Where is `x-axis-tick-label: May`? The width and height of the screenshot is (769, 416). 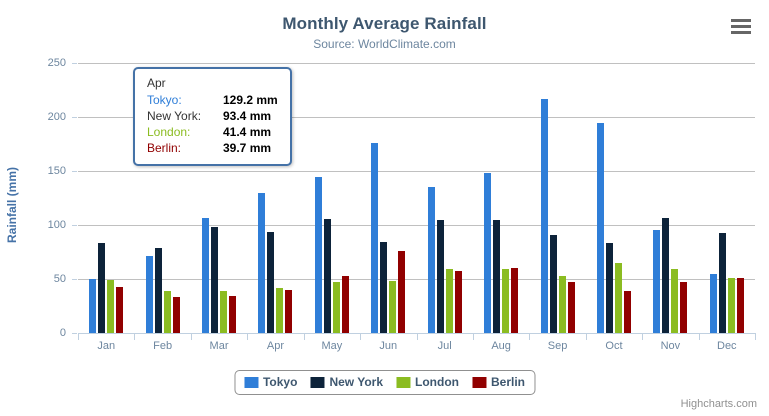 x-axis-tick-label: May is located at coordinates (332, 346).